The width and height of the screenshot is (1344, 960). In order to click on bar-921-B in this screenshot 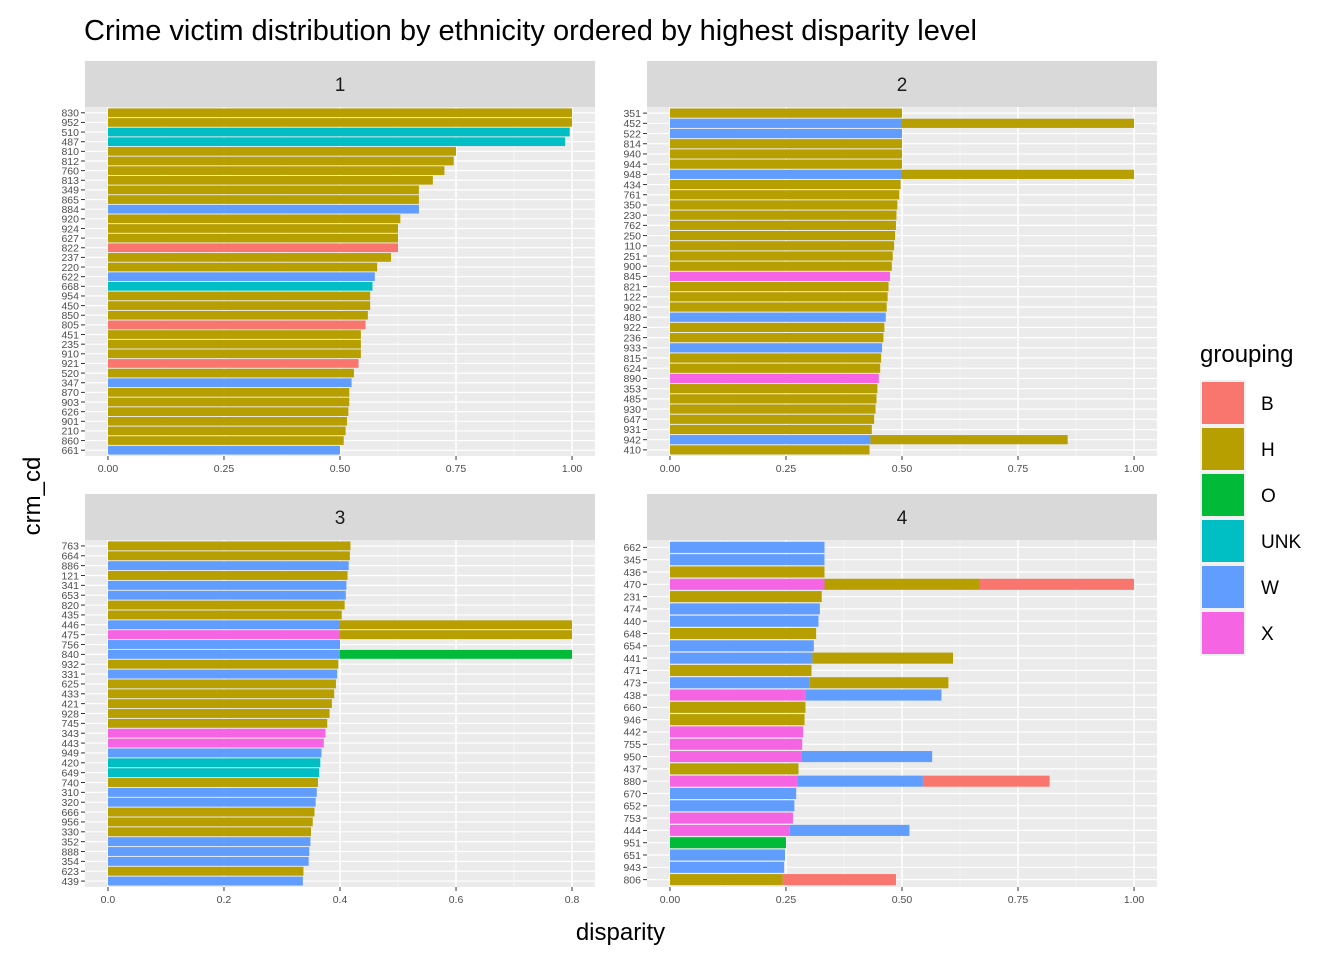, I will do `click(233, 363)`.